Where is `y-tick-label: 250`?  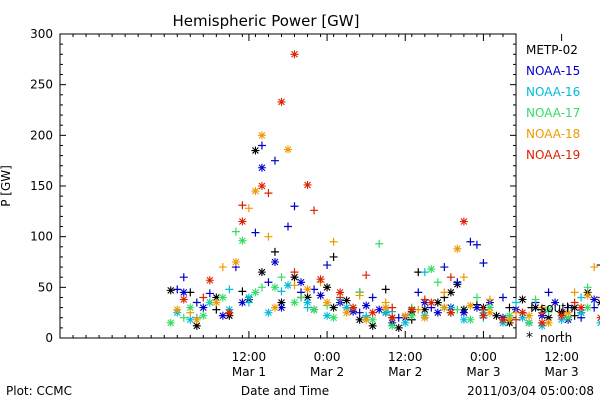
y-tick-label: 250 is located at coordinates (41, 85).